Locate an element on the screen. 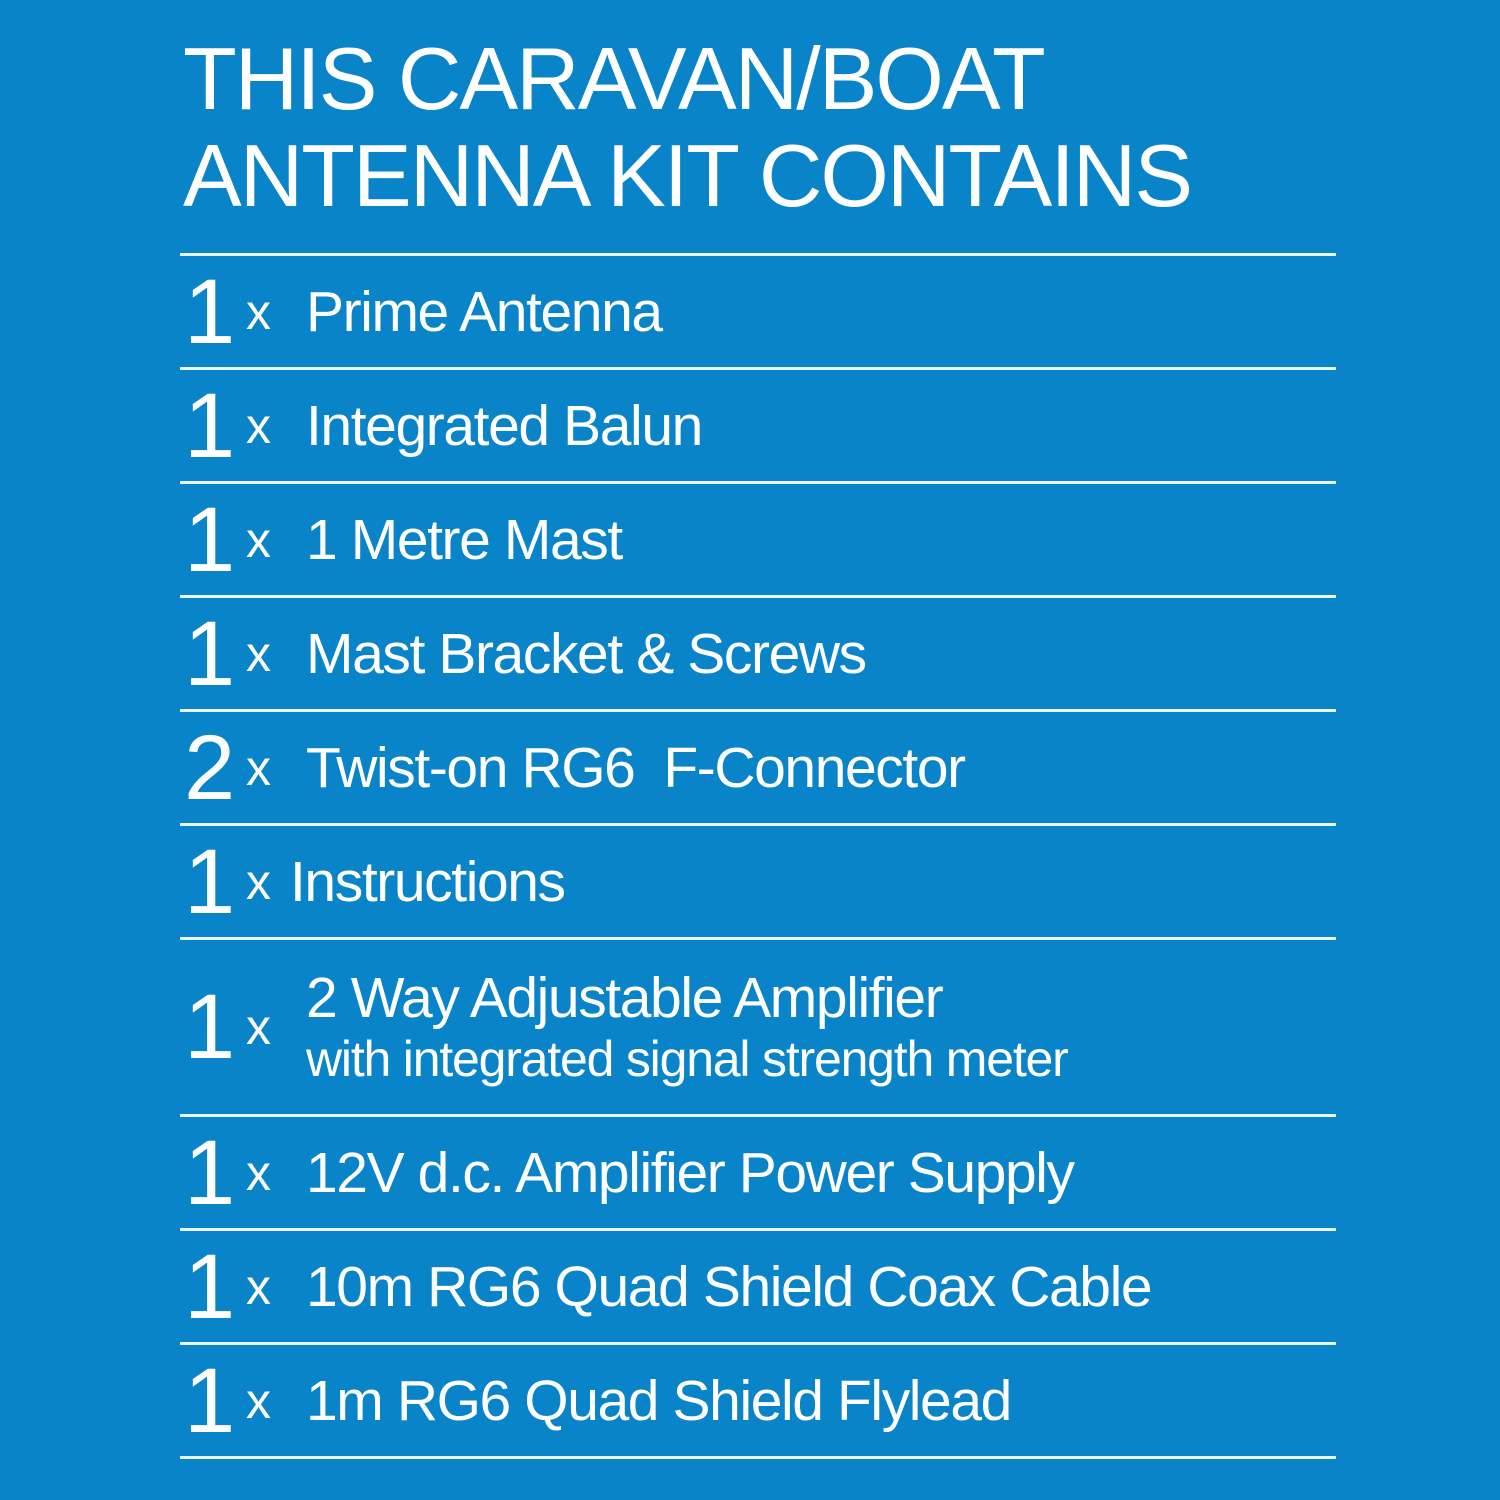  list-item: 1 x 1 Metre Mast is located at coordinates (758, 540).